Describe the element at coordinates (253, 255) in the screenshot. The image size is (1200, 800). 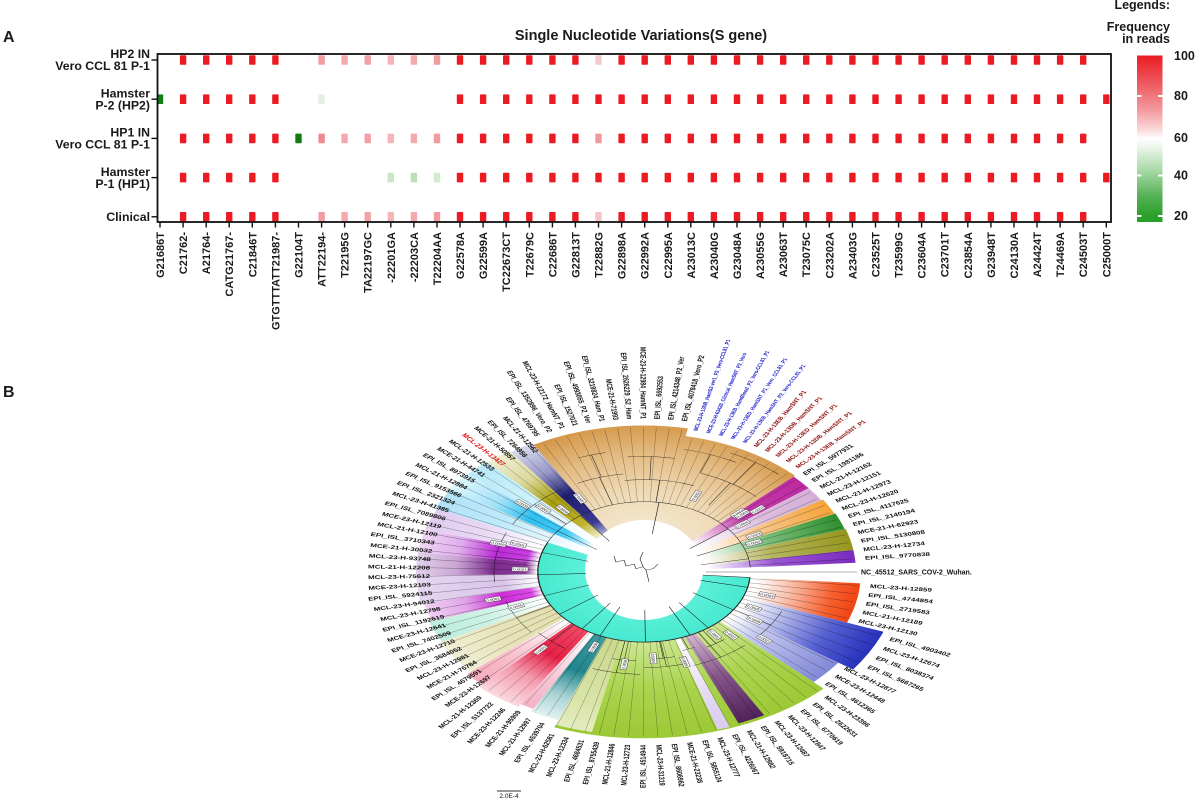
I see `svg-text: C21846T` at that location.